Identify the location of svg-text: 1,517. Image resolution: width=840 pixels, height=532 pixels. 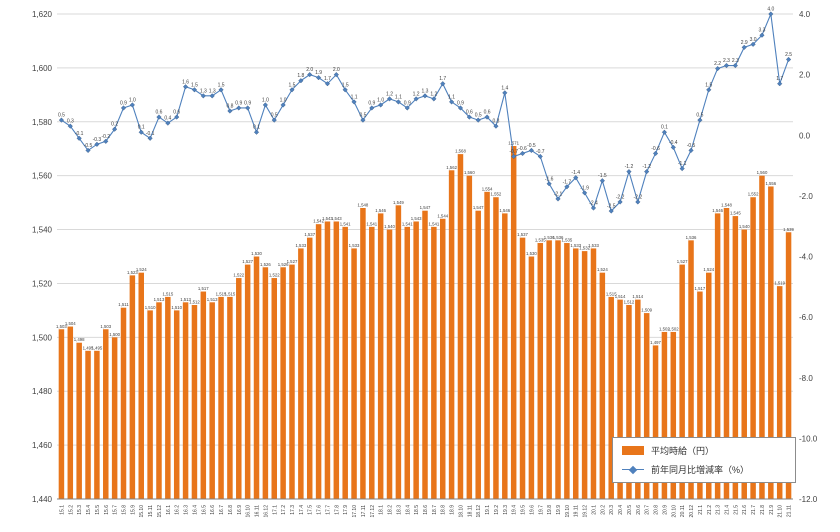
(700, 288).